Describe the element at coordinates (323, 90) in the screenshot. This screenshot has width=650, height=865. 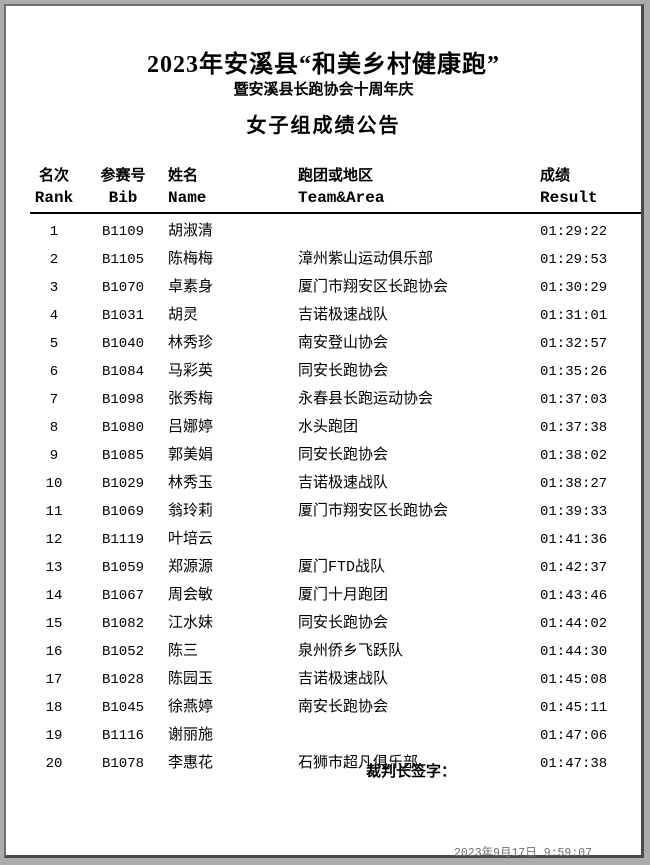
I see `event-subtitle: 暨安溪县长跑协会十周年庆` at that location.